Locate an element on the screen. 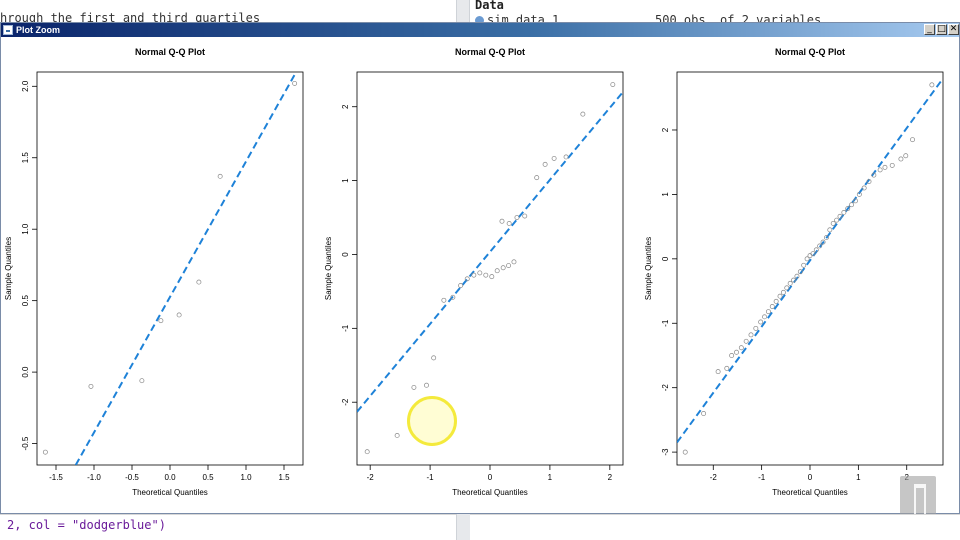  maximize-button: □ is located at coordinates (941, 29).